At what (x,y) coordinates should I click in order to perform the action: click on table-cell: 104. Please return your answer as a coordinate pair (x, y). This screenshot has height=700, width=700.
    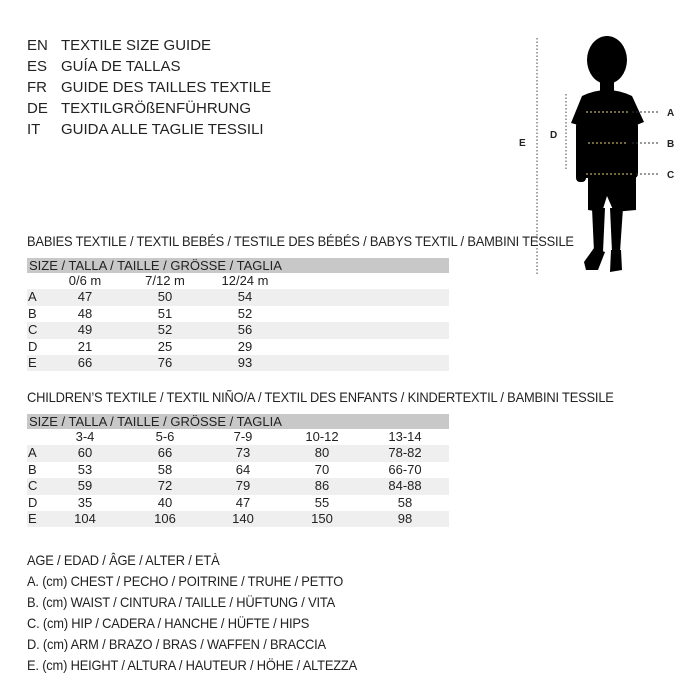
    Looking at the image, I should click on (85, 518).